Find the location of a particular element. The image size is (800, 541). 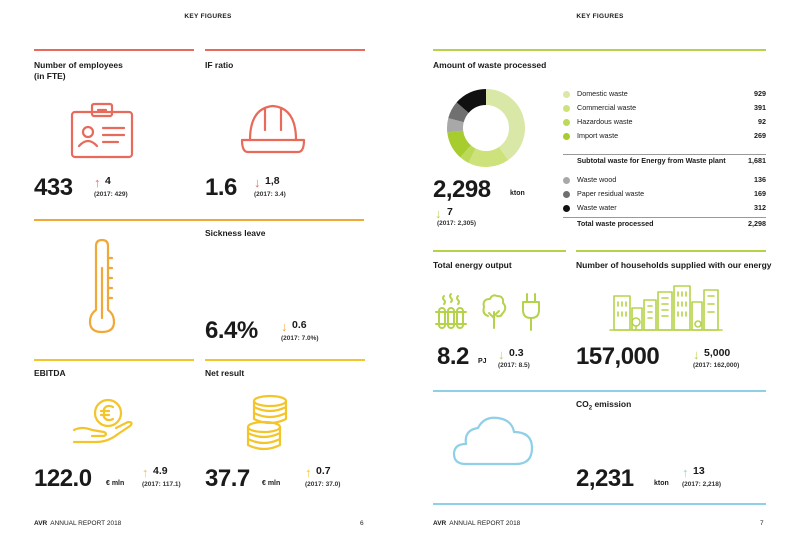

legend-name: Domestic waste is located at coordinates (602, 93).